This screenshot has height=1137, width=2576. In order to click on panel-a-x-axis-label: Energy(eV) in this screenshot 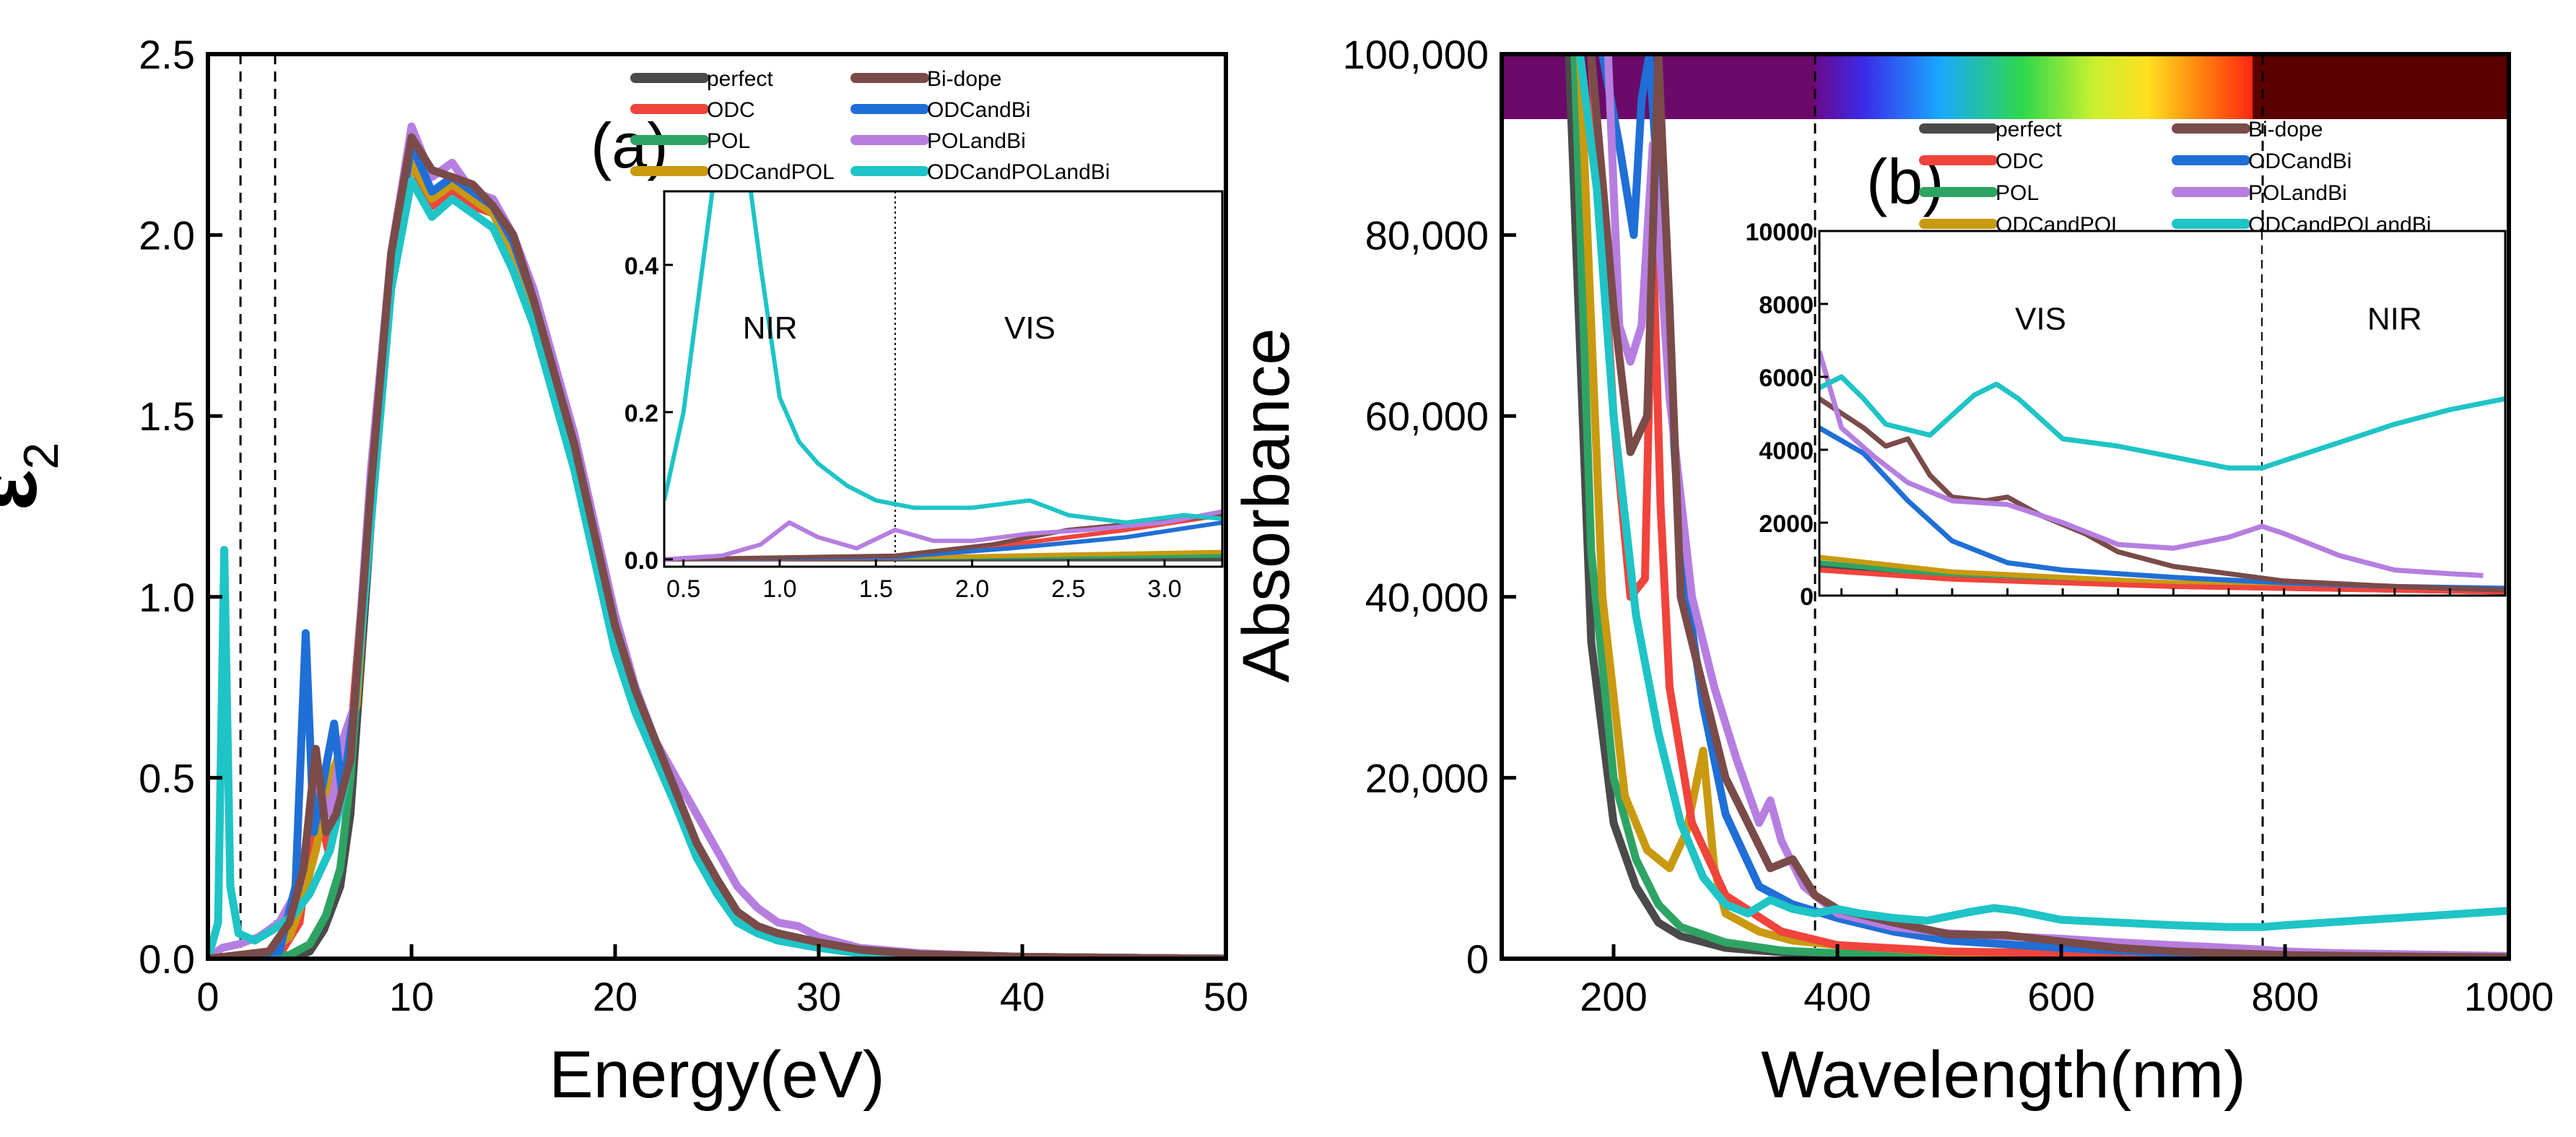, I will do `click(716, 1075)`.